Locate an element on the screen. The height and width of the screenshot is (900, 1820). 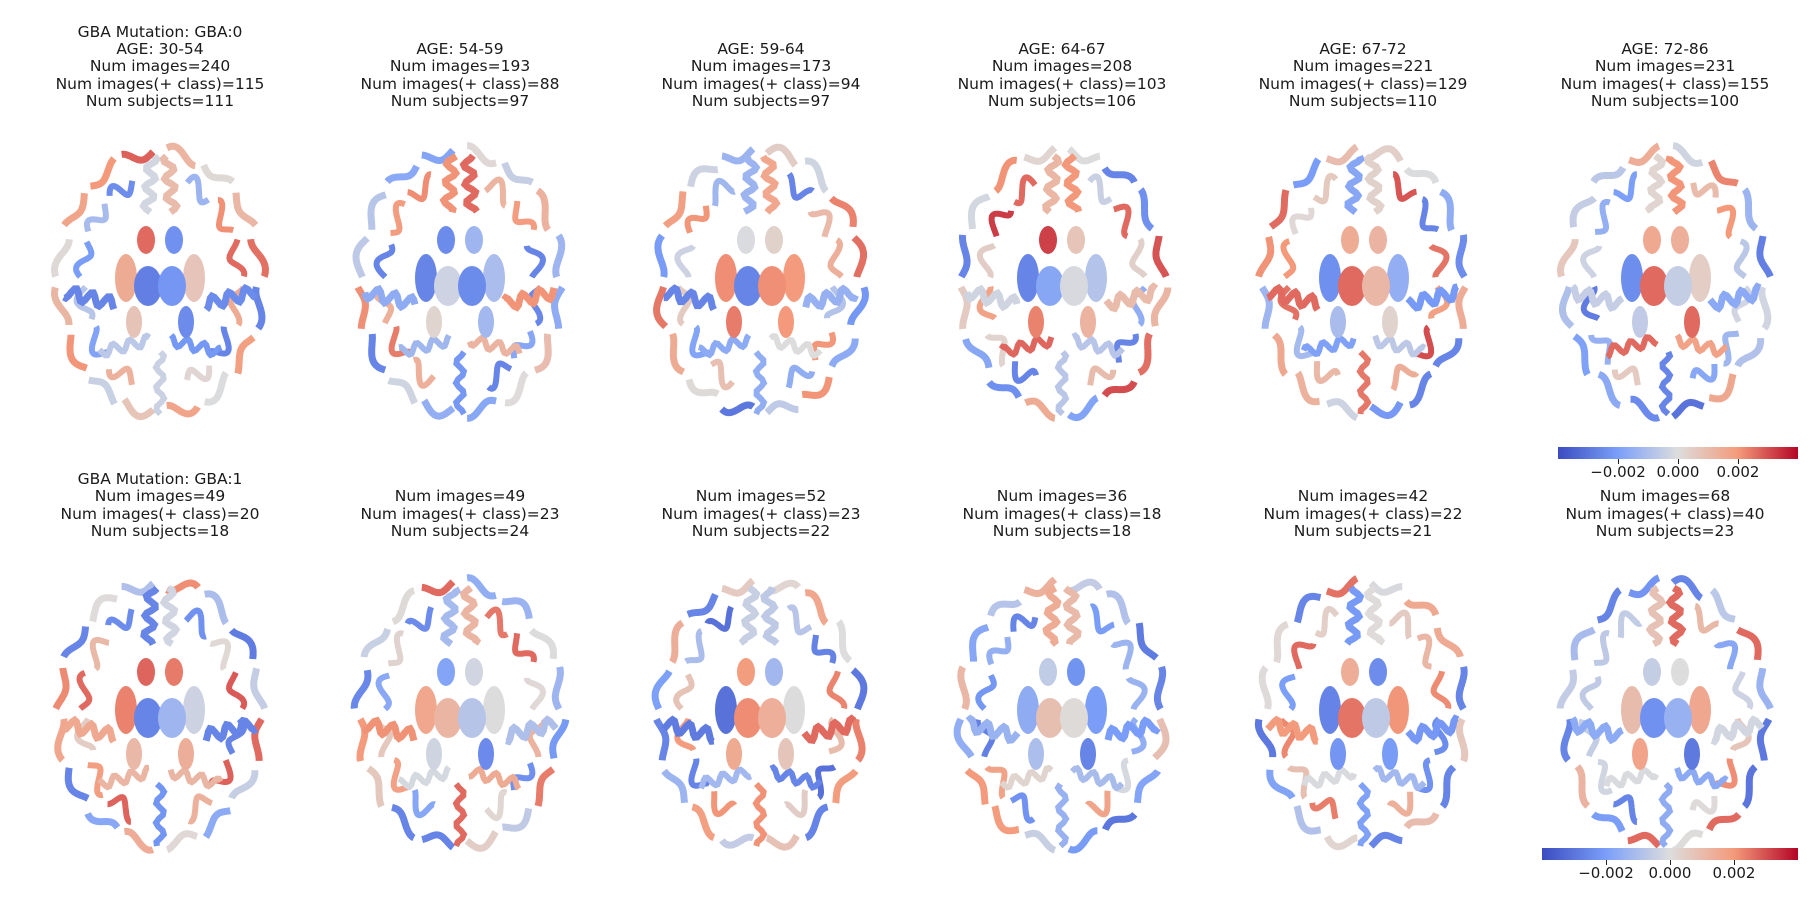
colorbar-tick-label: −0.002 is located at coordinates (1606, 873).